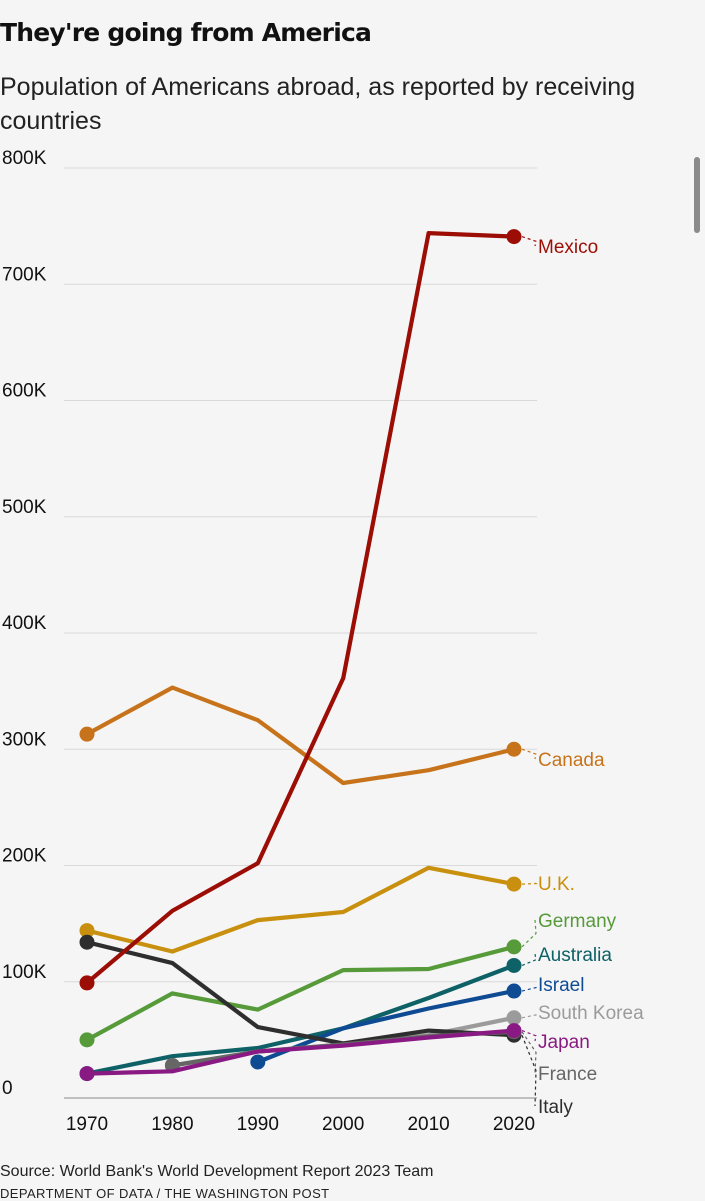  What do you see at coordinates (87, 1040) in the screenshot?
I see `start-point-germany` at bounding box center [87, 1040].